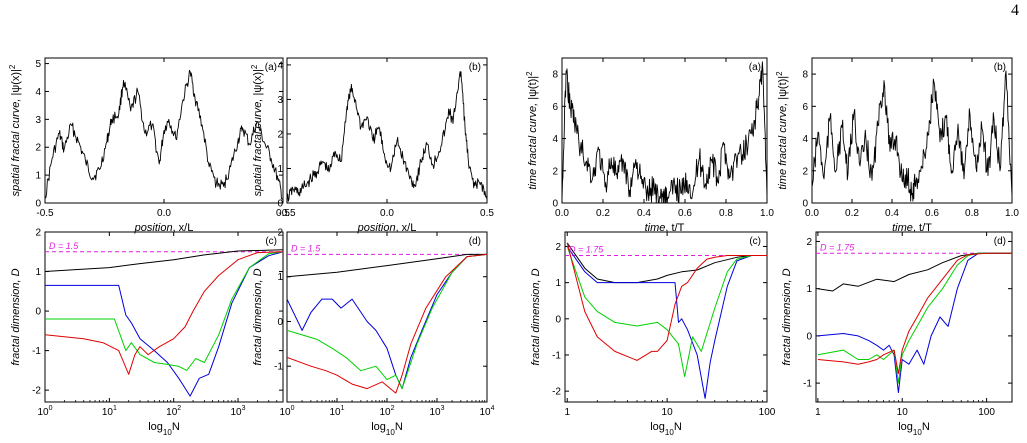 This screenshot has height=443, width=1027. I want to click on panel-label: (a), so click(755, 67).